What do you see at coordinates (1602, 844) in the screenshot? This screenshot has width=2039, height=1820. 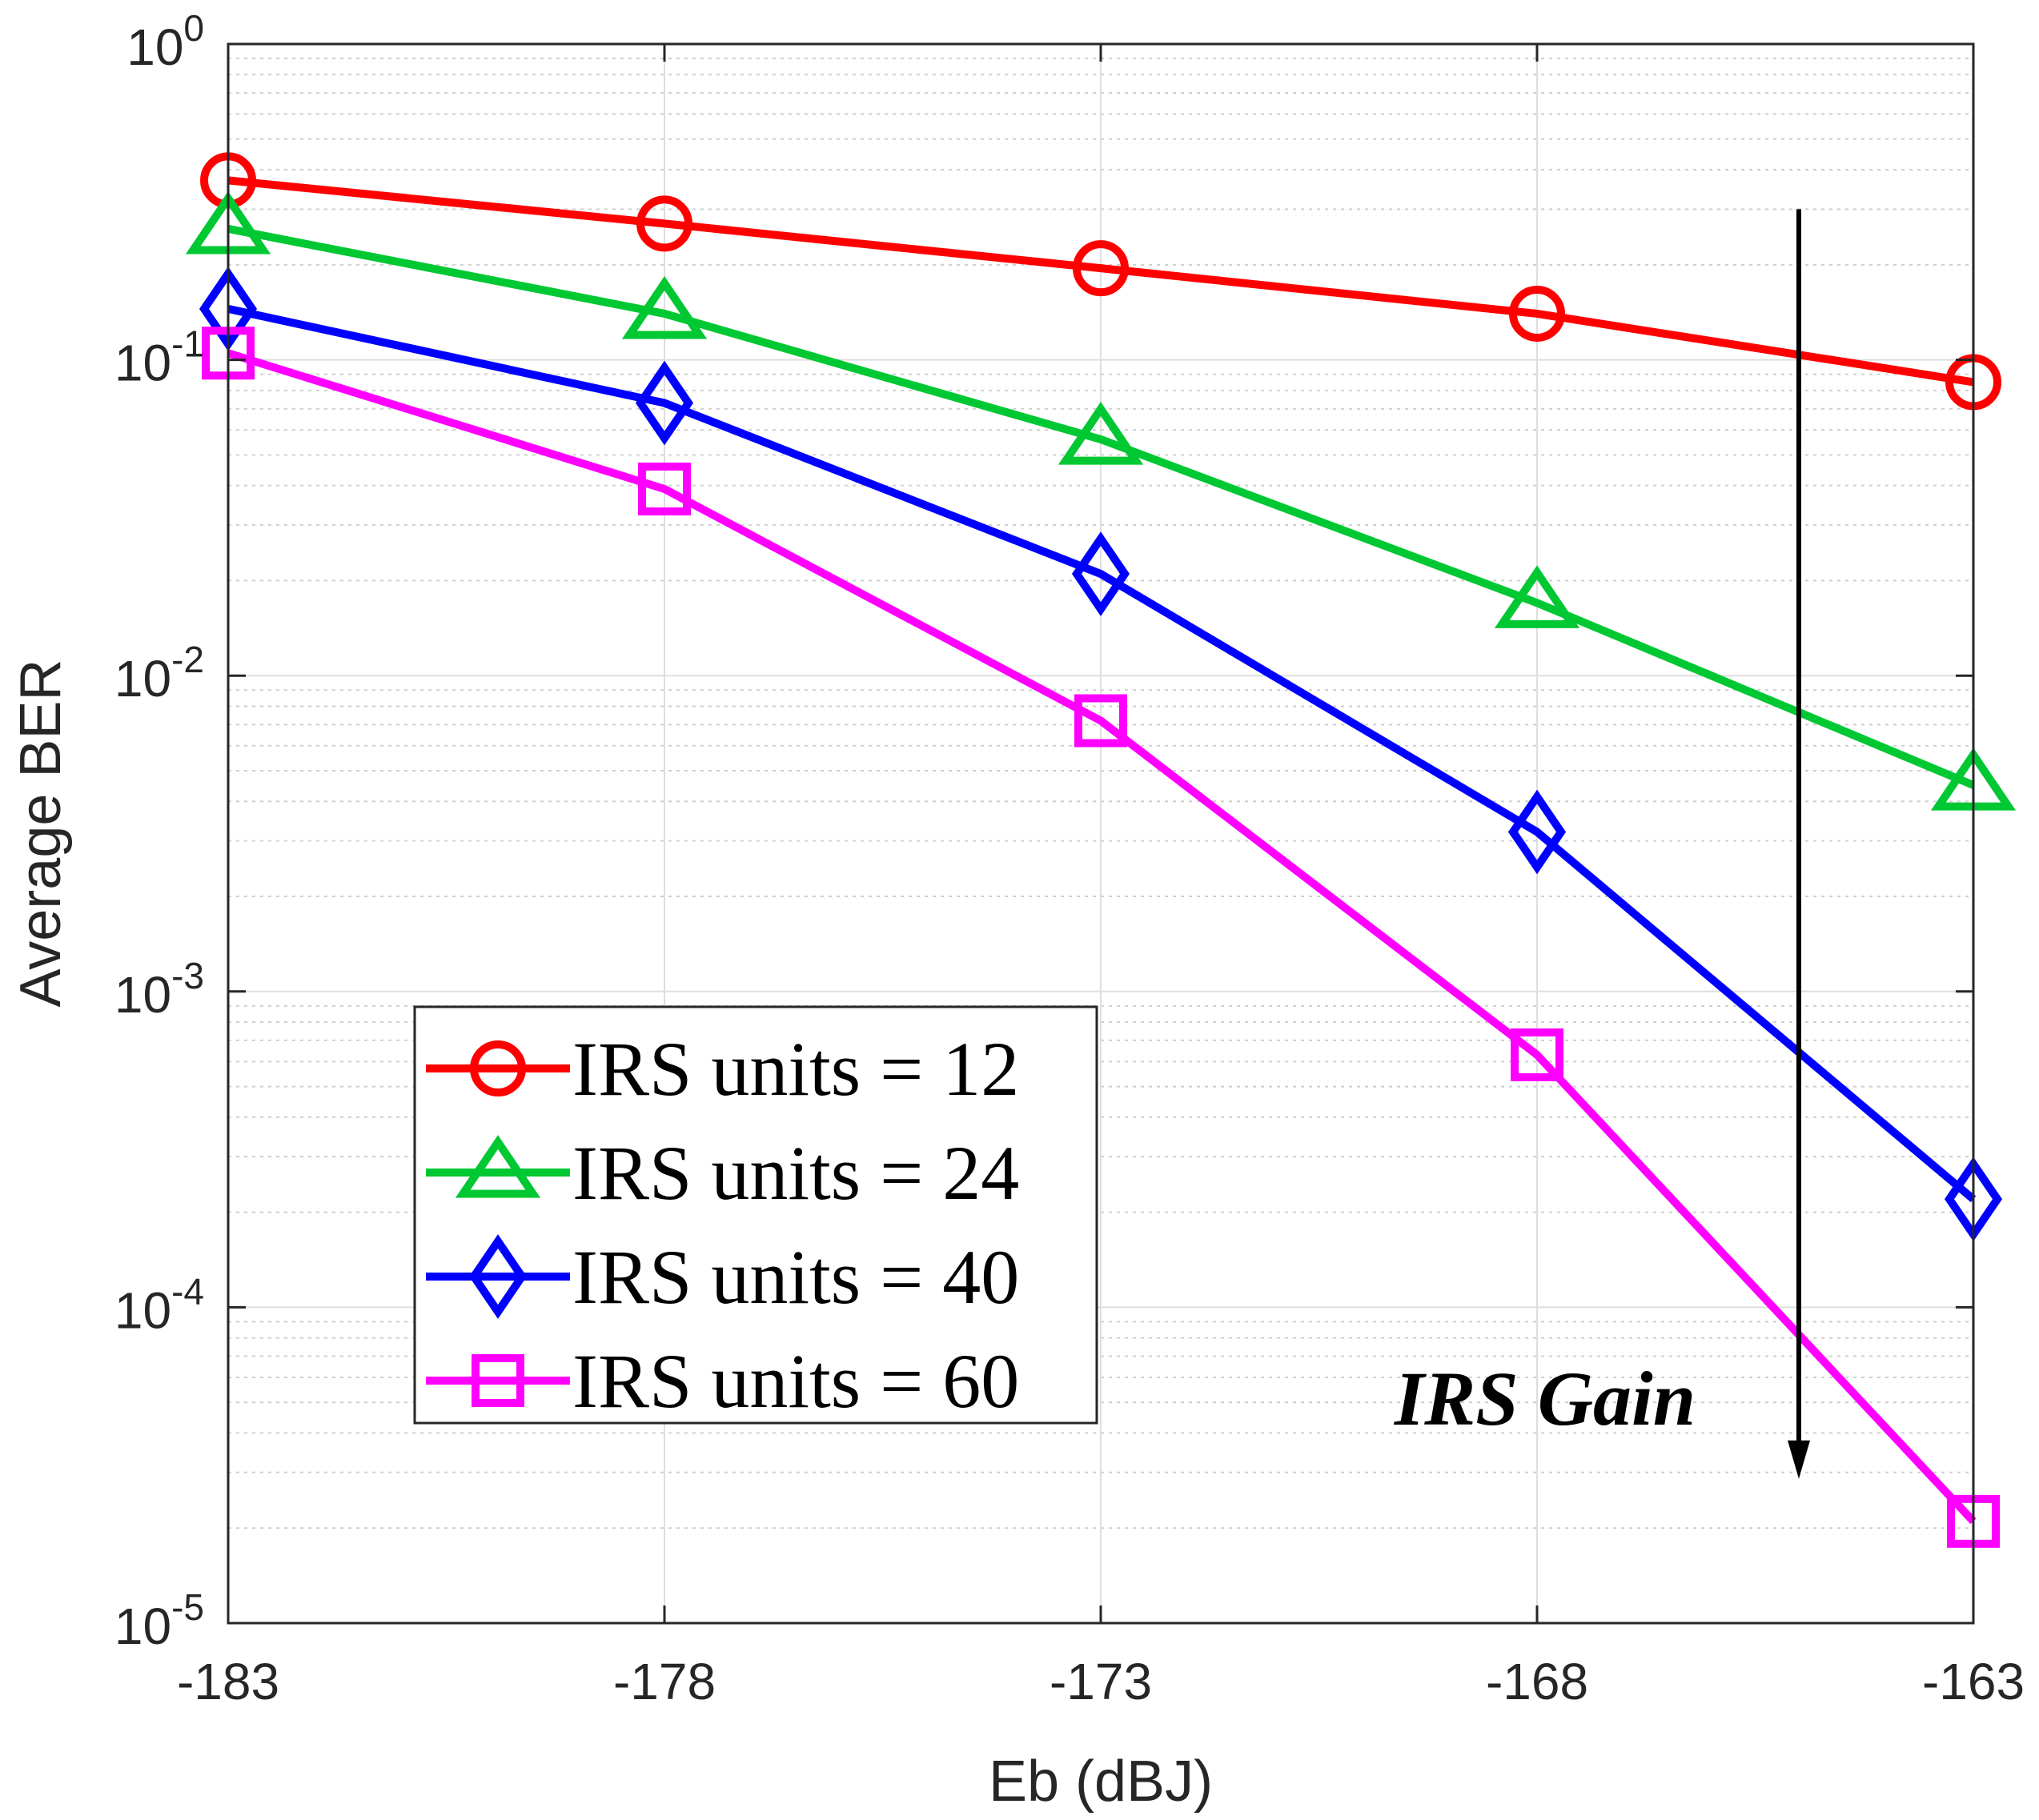 I see `irs-gain-annotation: IRS Gain` at bounding box center [1602, 844].